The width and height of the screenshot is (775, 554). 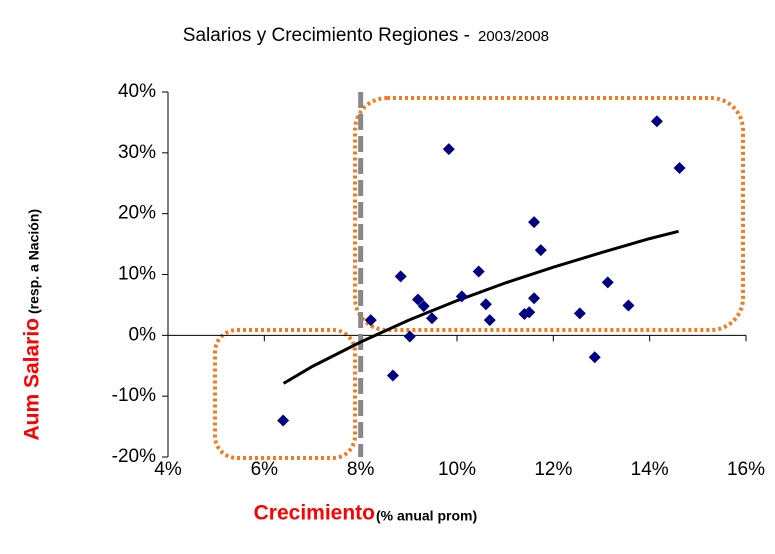 I want to click on x-axis-label: Crecimiento, so click(x=314, y=513).